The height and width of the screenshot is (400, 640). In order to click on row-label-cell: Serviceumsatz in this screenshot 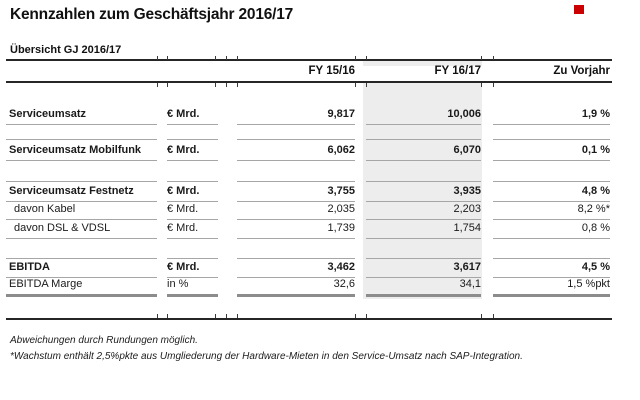, I will do `click(81, 112)`.